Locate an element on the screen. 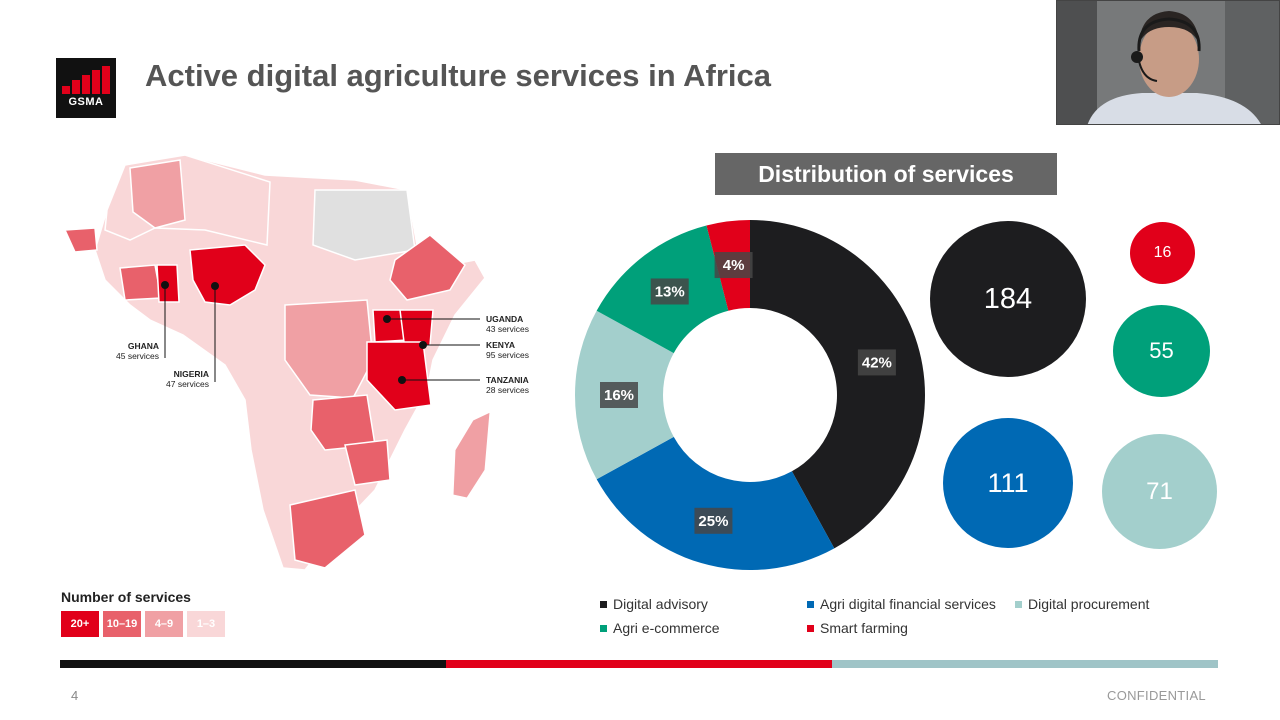 The width and height of the screenshot is (1280, 720). presenter-image is located at coordinates (1168, 62).